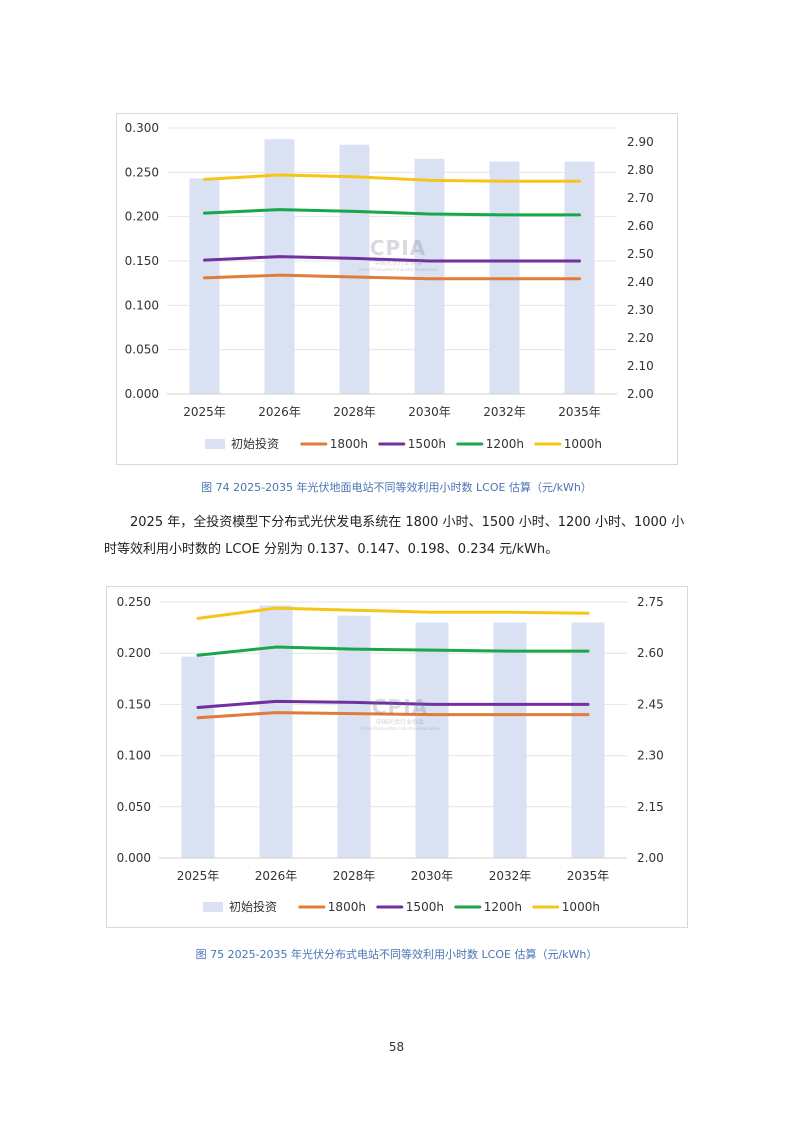  I want to click on right-axis-tick-label: 2.00, so click(640, 394).